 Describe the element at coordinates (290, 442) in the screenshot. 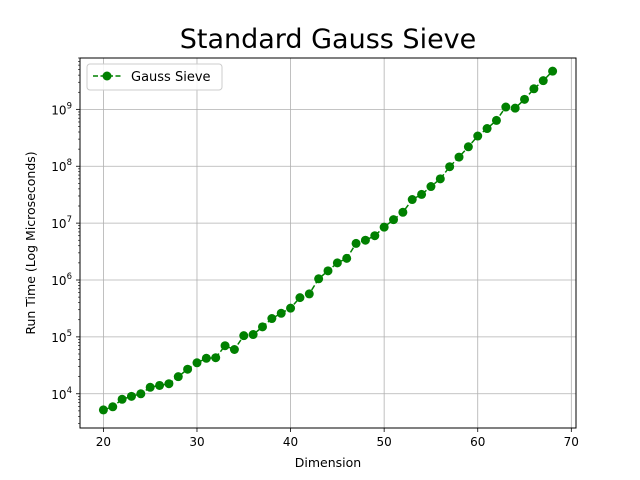

I see `x-tick-label: 40` at that location.